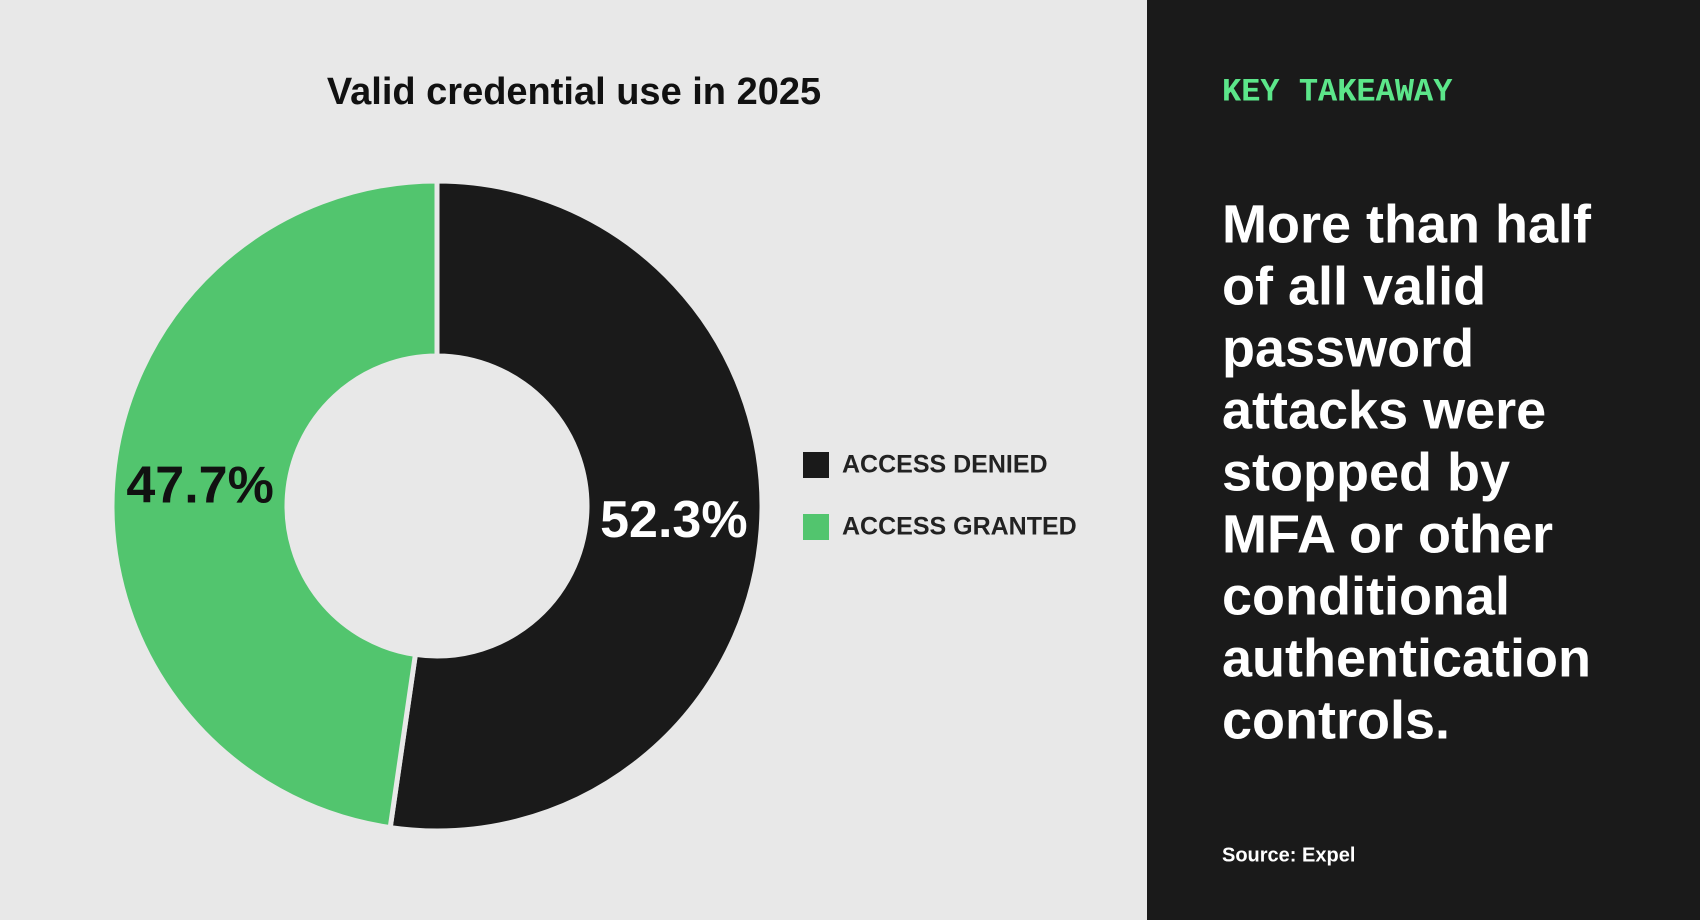  I want to click on takeaway-heading: KEY TAKEAWAY, so click(1337, 91).